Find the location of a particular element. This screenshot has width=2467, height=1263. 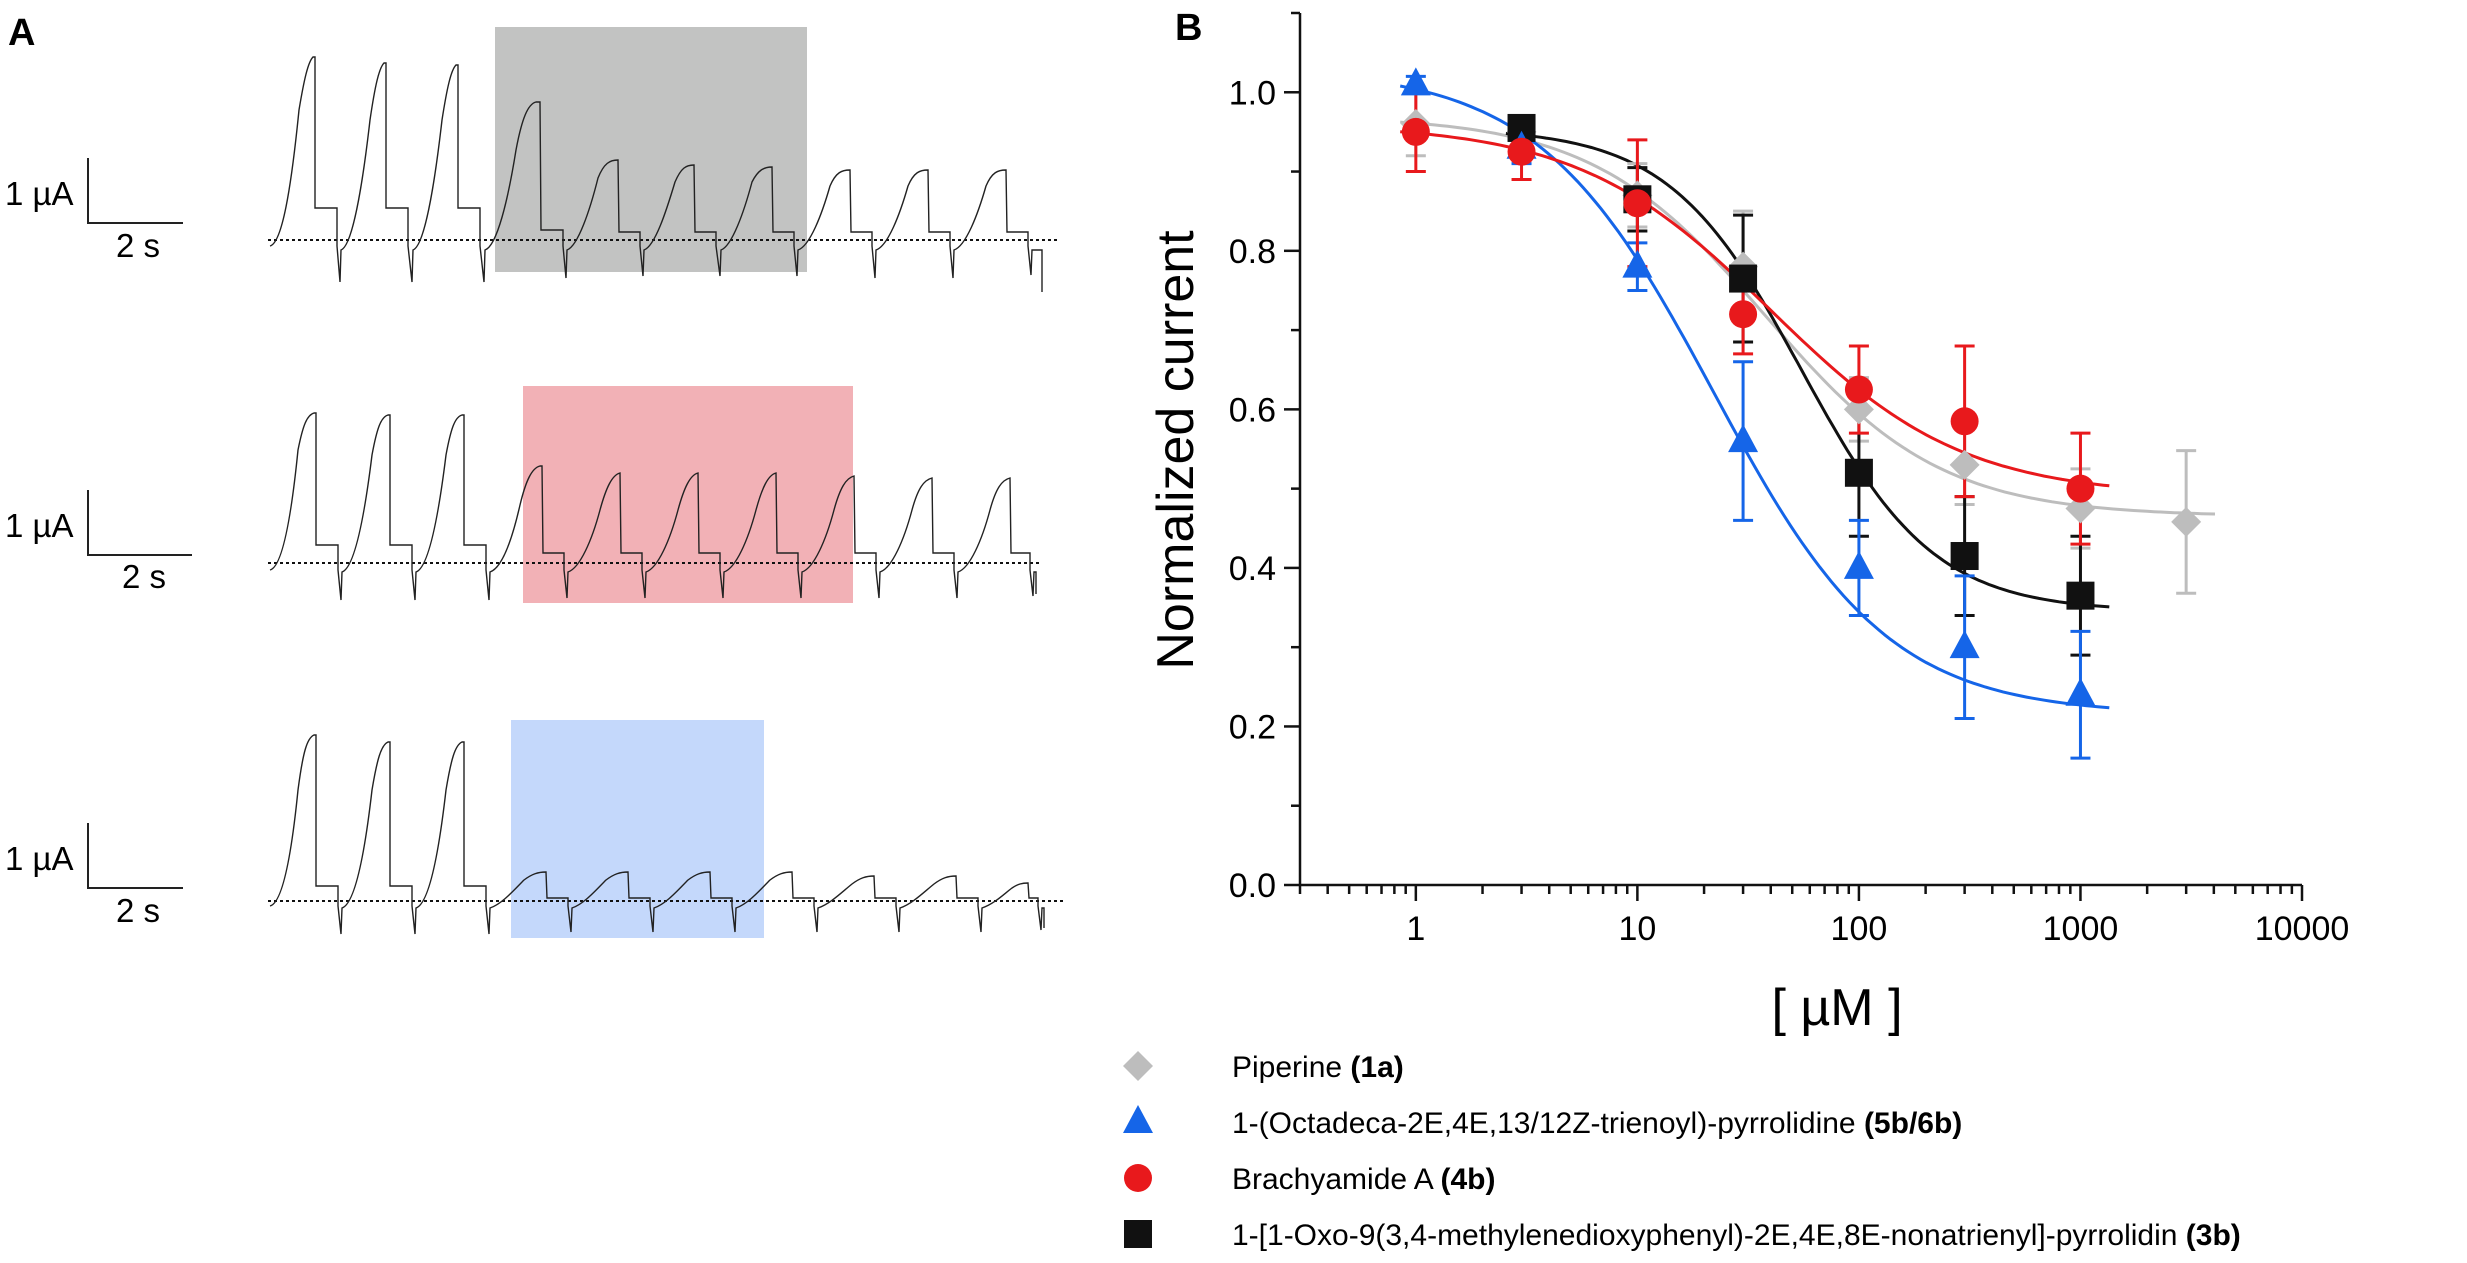

fit-curve-triangle is located at coordinates (1754, 397).